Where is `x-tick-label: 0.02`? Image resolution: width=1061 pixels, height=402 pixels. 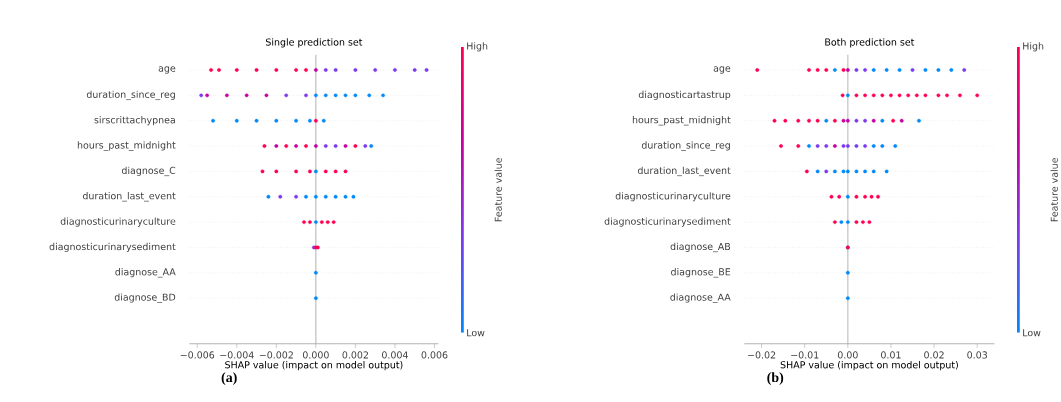 x-tick-label: 0.02 is located at coordinates (934, 355).